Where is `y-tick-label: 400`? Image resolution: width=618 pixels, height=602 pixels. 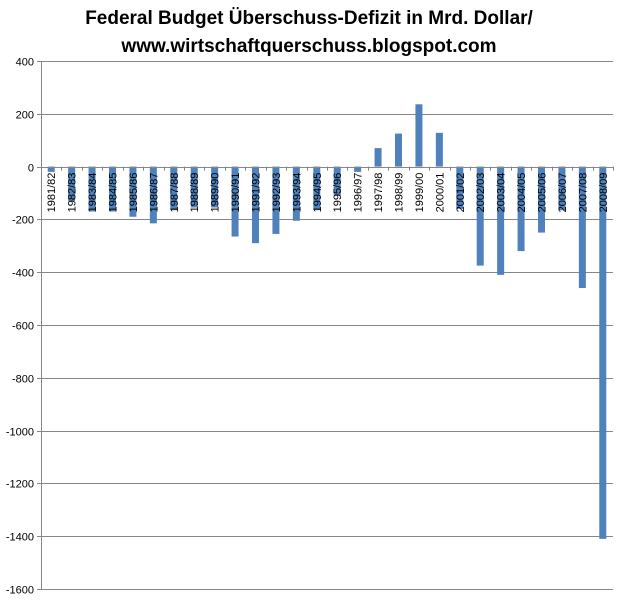 y-tick-label: 400 is located at coordinates (25, 63).